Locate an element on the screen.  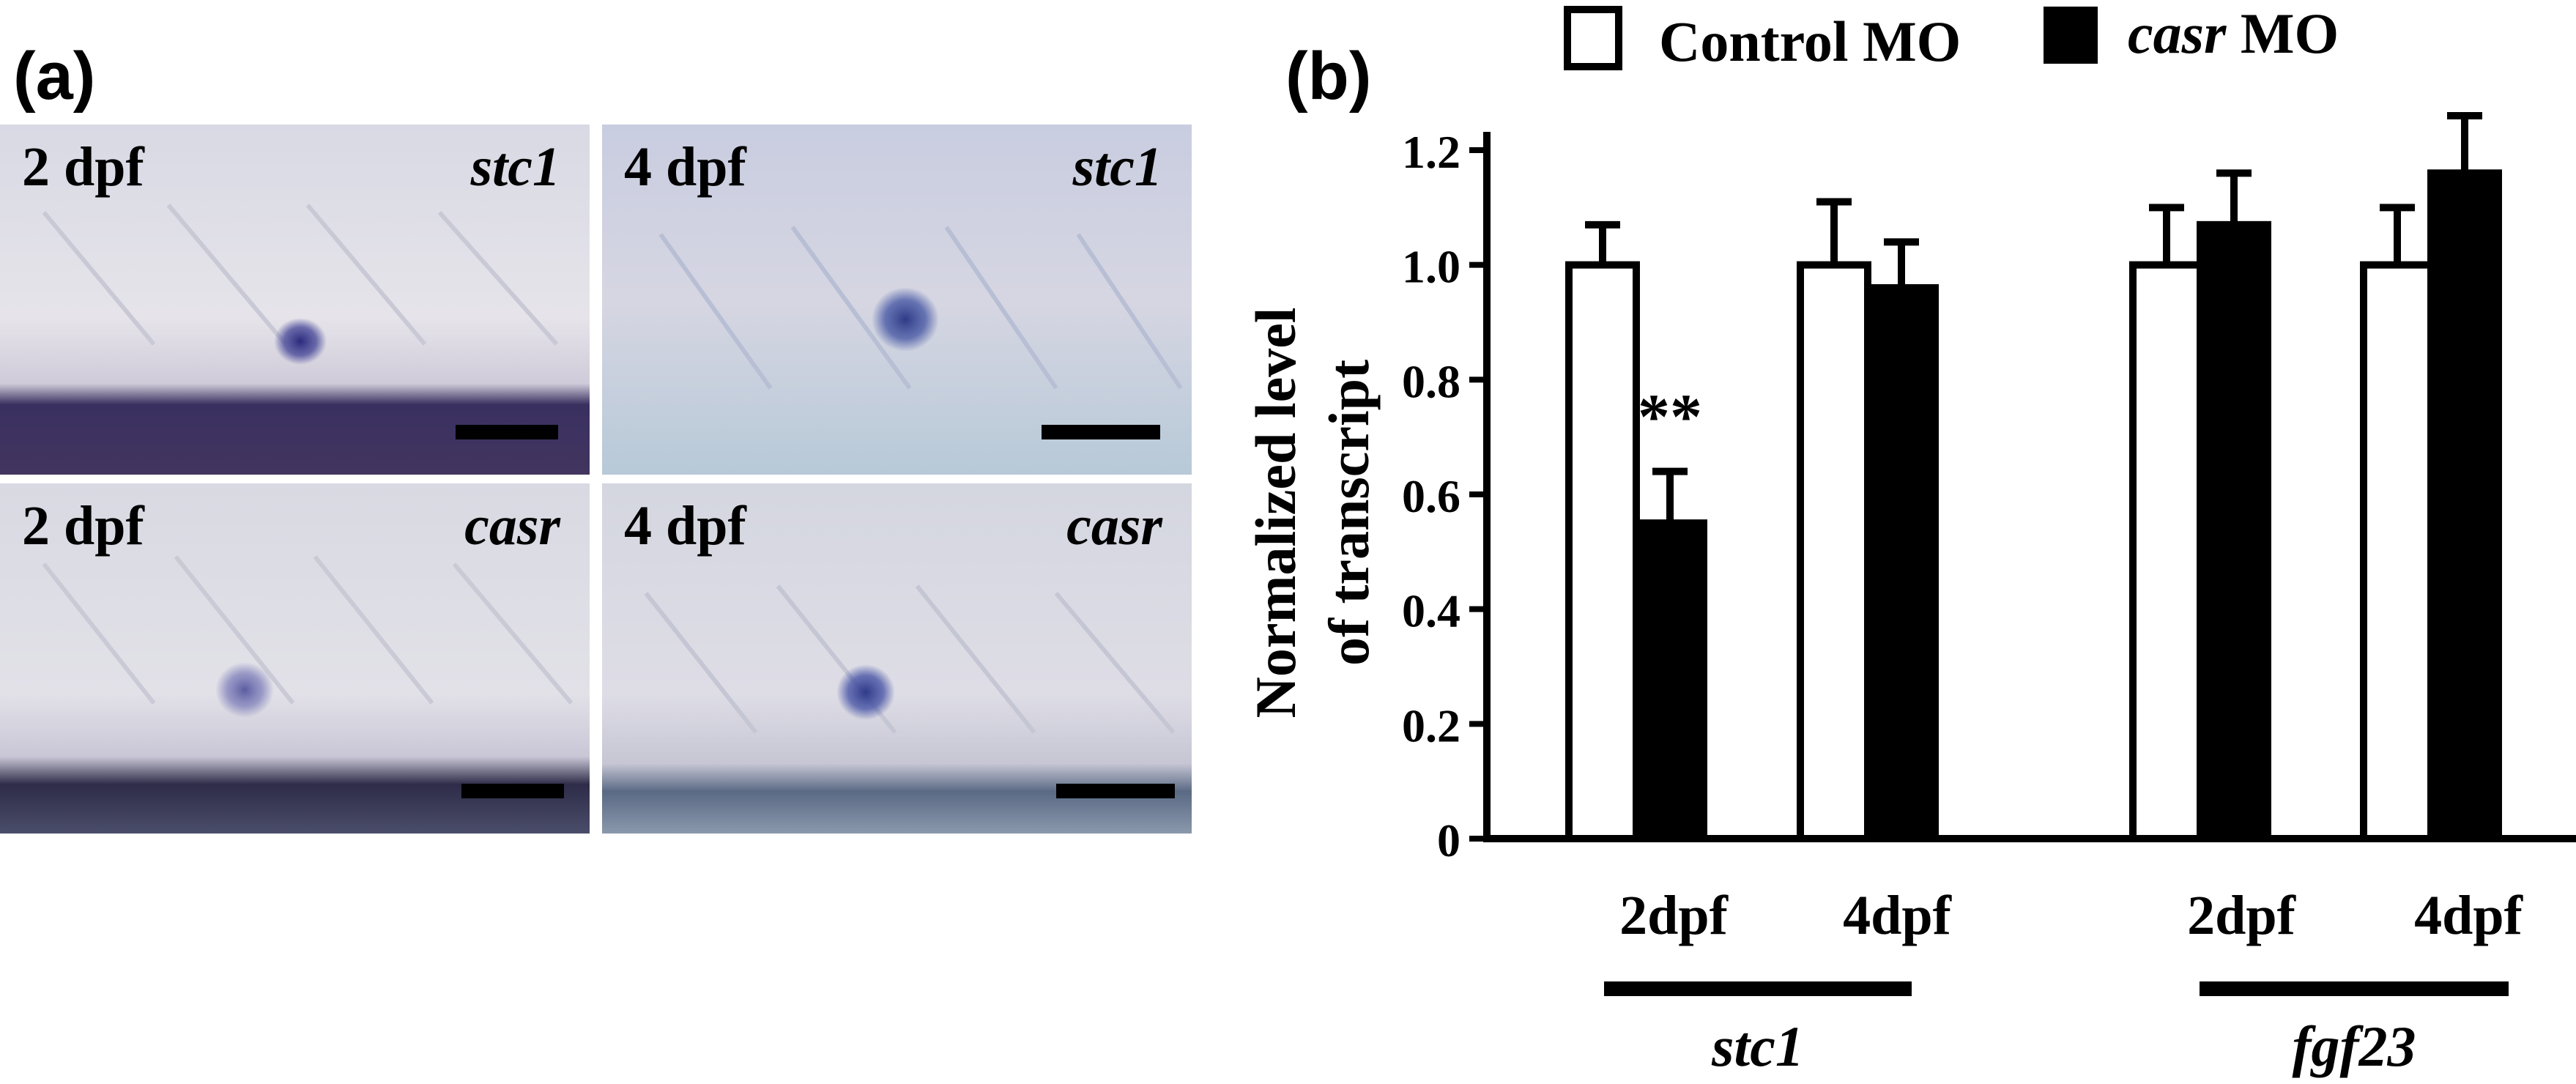
legend-label-control: Control MO is located at coordinates (1810, 41).